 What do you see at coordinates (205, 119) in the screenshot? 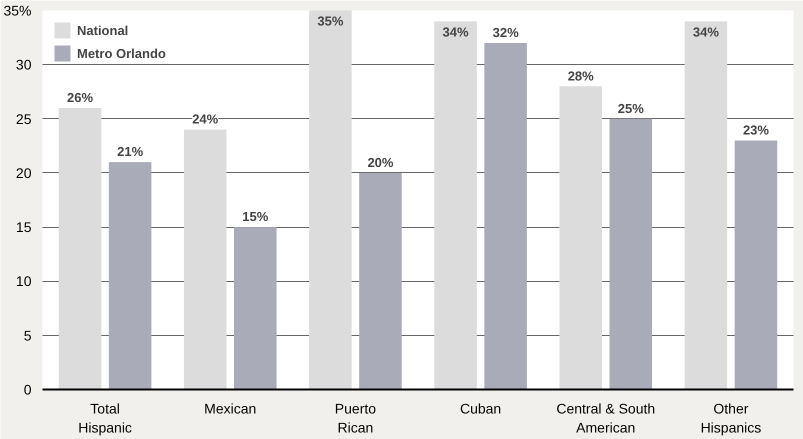
I see `data-label: 24%` at bounding box center [205, 119].